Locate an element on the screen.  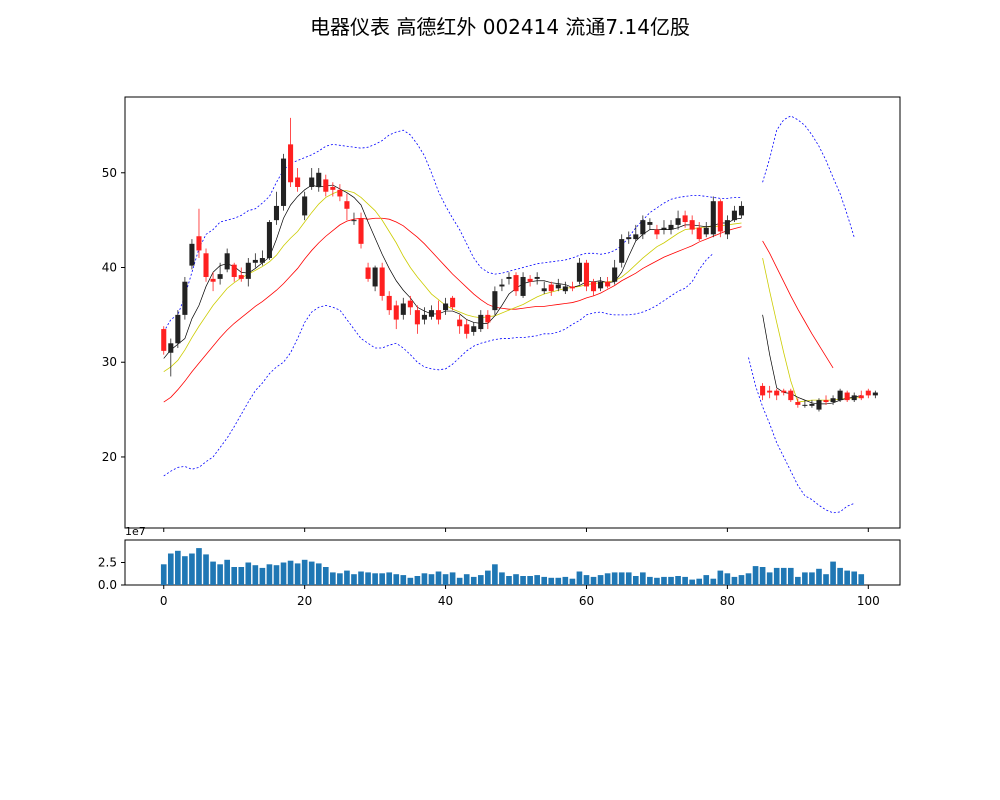
x-tick-label: 80 is located at coordinates (727, 601).